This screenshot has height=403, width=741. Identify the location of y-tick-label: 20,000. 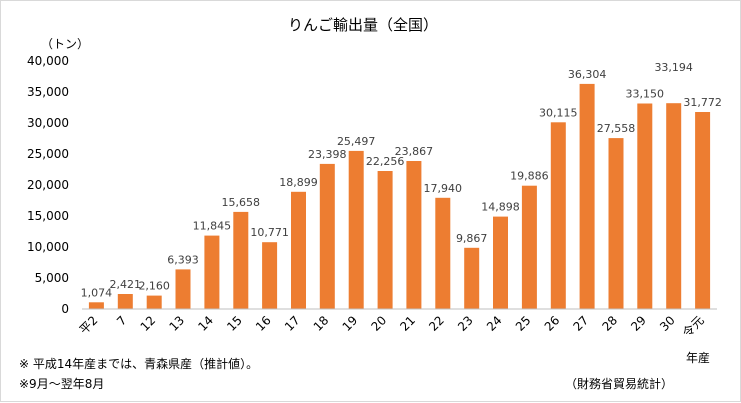
(48, 185).